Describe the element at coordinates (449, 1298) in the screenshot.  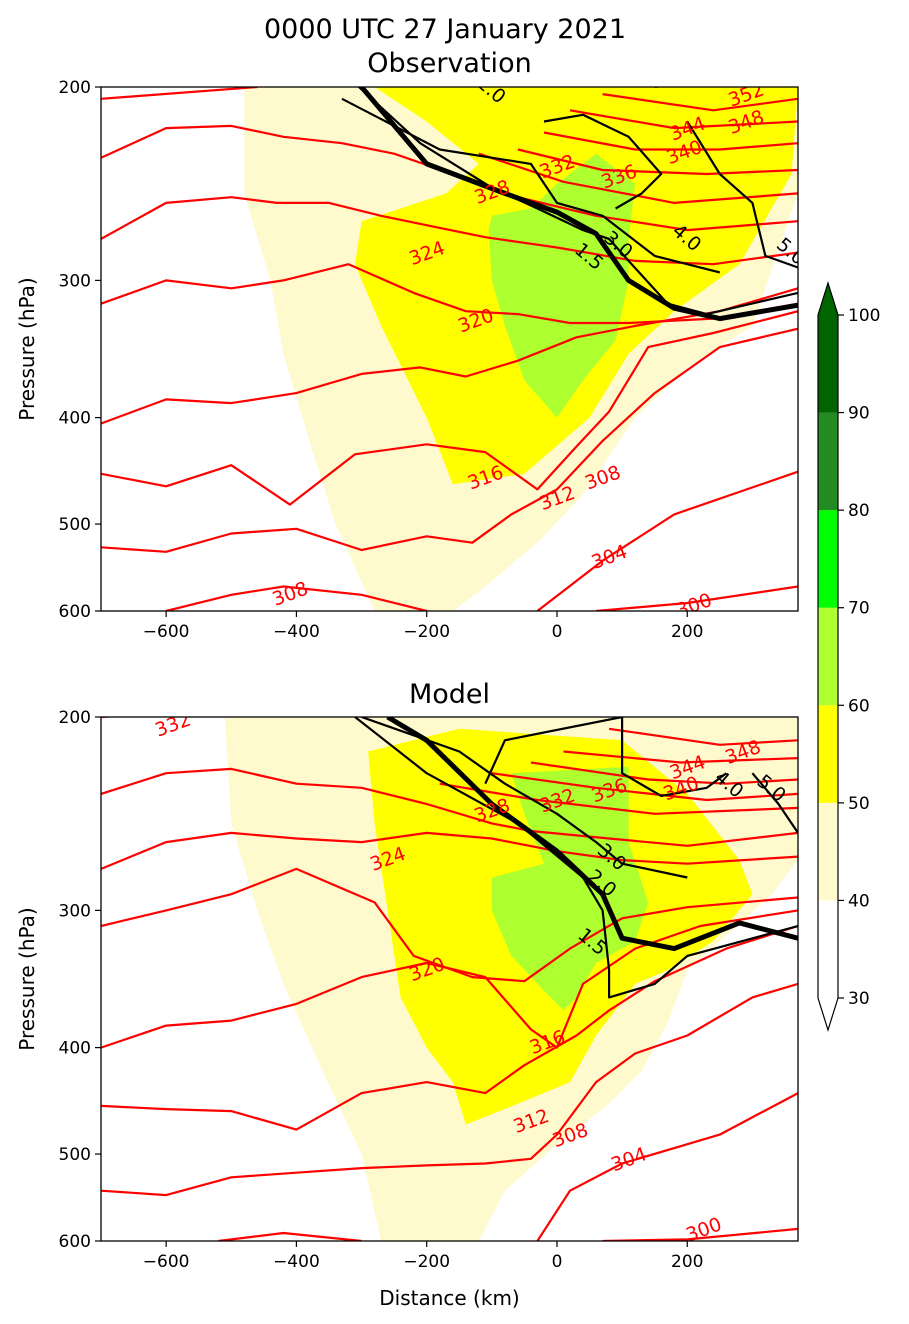
I see `x-axis-label: Distance (km)` at that location.